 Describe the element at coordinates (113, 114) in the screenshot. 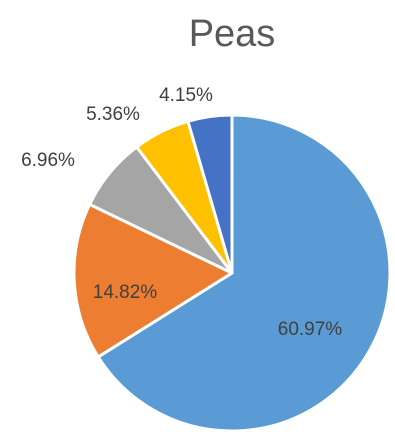

I see `slice-label-4: 5.36%` at that location.